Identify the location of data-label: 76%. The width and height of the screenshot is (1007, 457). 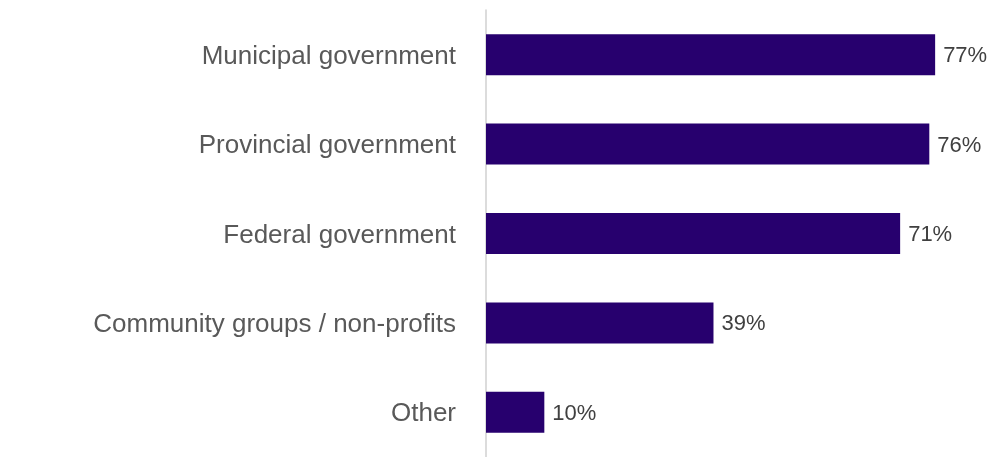
(959, 144).